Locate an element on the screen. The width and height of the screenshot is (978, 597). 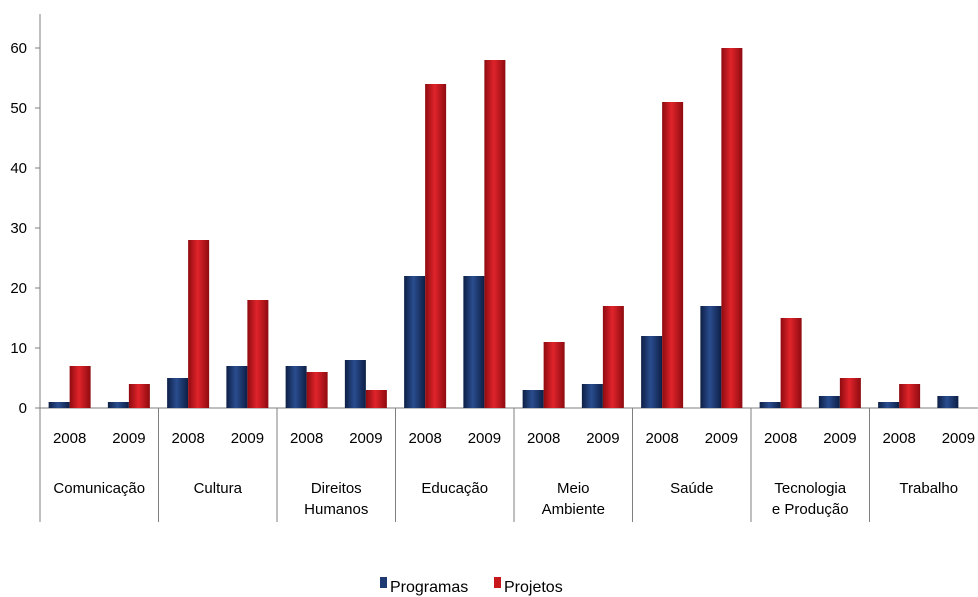
x-category-label: Ambiente is located at coordinates (573, 509).